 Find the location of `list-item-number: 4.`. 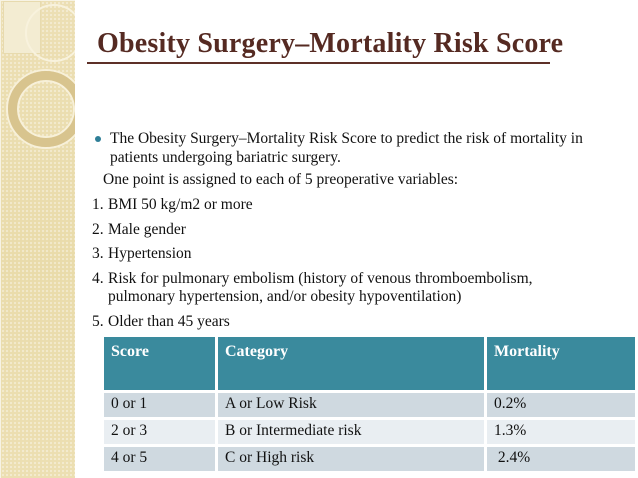

list-item-number: 4. is located at coordinates (98, 278).